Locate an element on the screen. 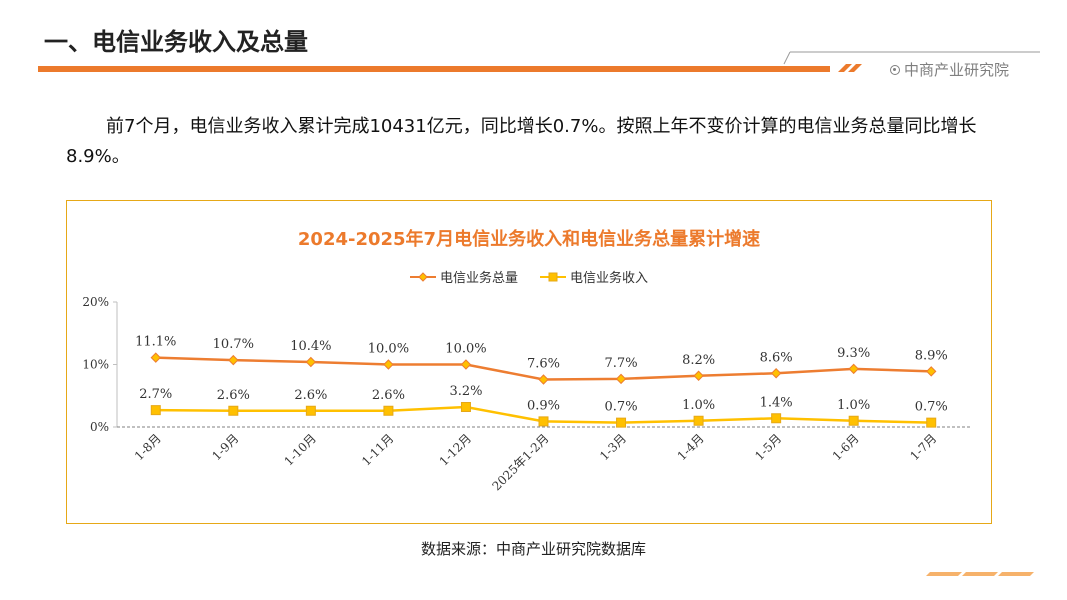 The height and width of the screenshot is (600, 1067). page-title: 一、电信业务收入及总量 is located at coordinates (176, 42).